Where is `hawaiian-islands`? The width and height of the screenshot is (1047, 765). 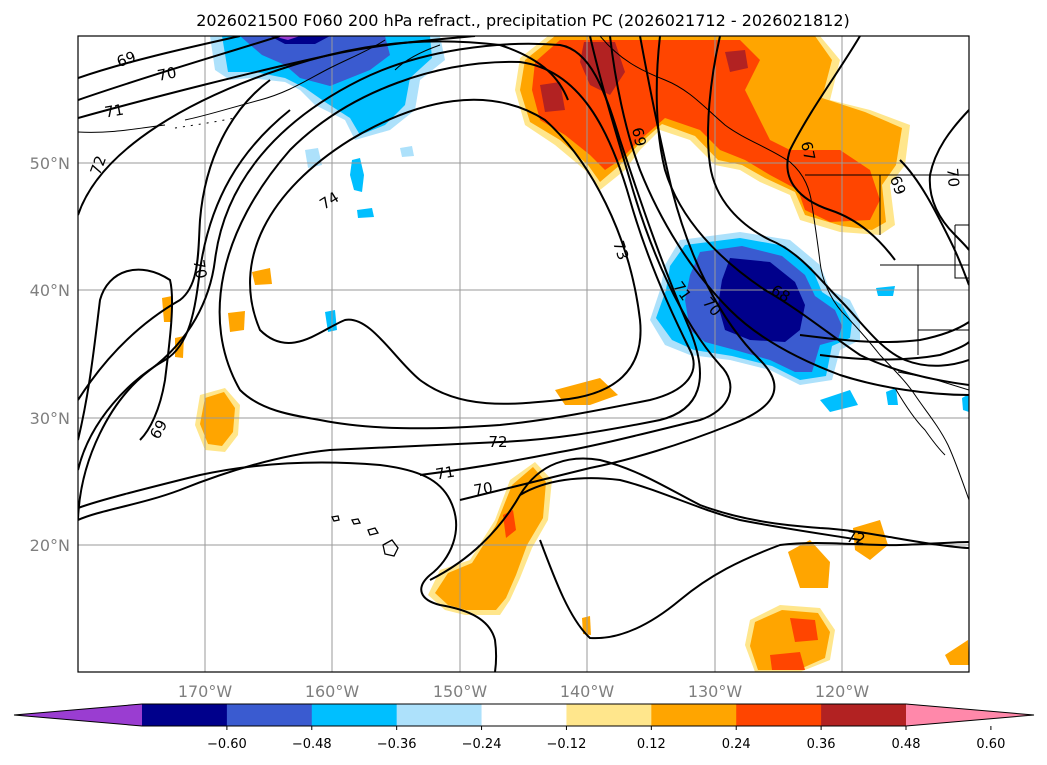
hawaiian-islands is located at coordinates (365, 536).